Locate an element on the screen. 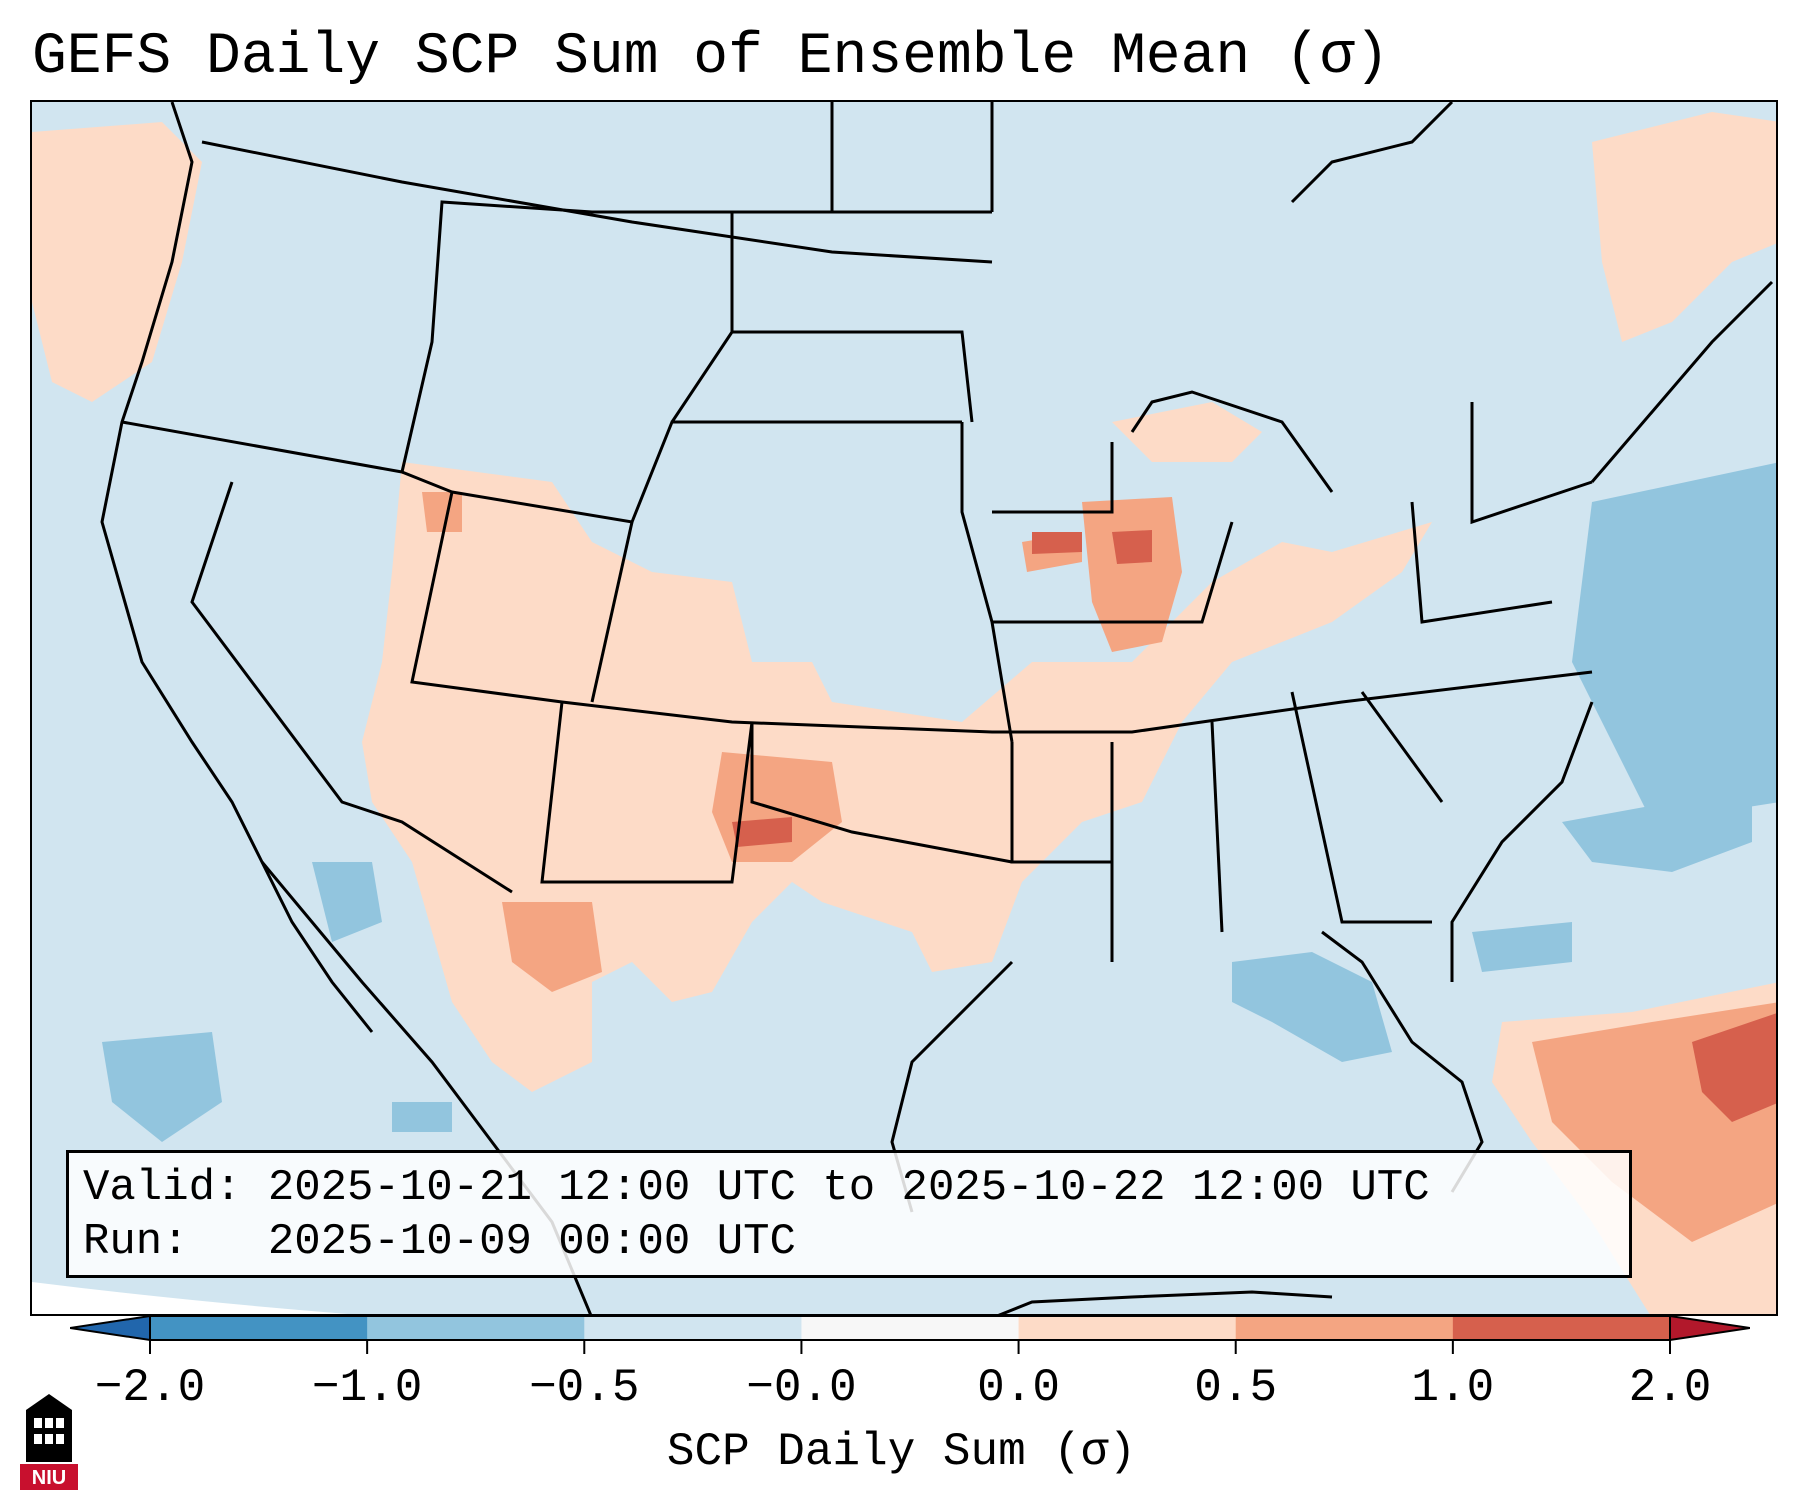  colorbar-tick-label: 0.0 is located at coordinates (1018, 1388).